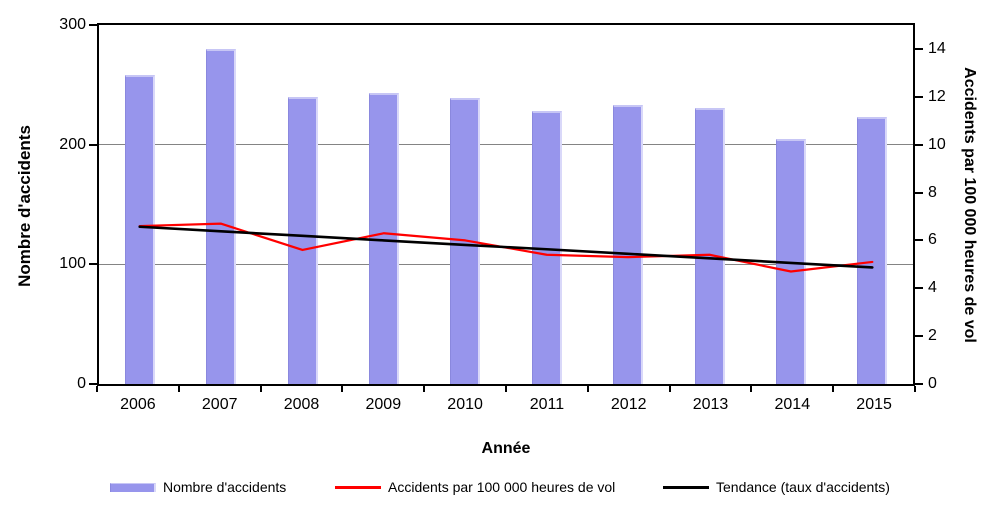 This screenshot has height=512, width=1000. Describe the element at coordinates (133, 487) in the screenshot. I see `legend-bar-swatch` at that location.